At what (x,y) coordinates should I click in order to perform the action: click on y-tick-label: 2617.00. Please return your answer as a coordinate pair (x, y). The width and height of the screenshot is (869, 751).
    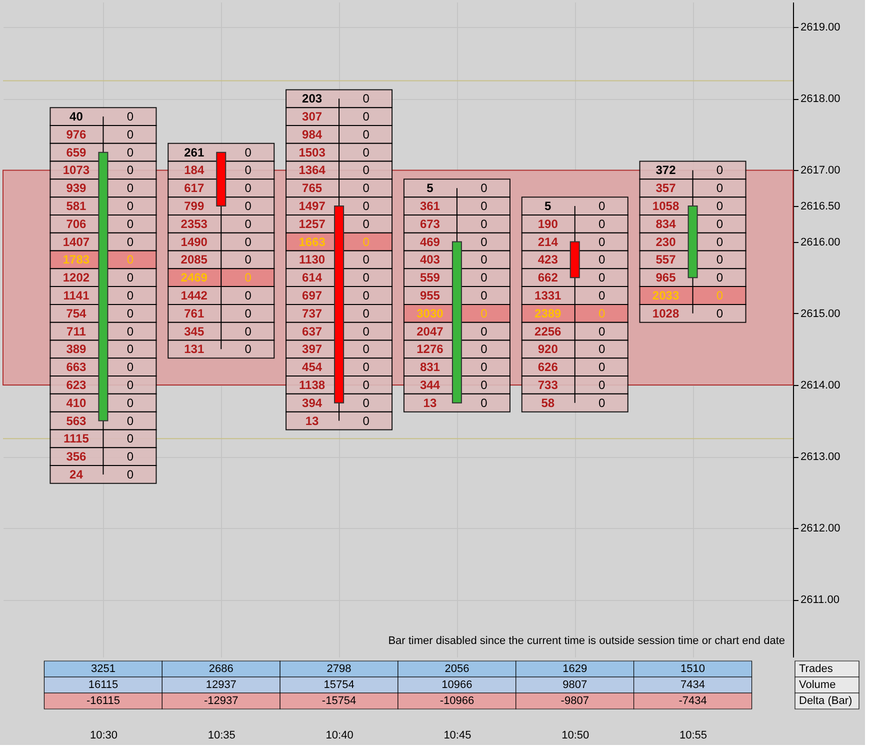
    Looking at the image, I should click on (820, 170).